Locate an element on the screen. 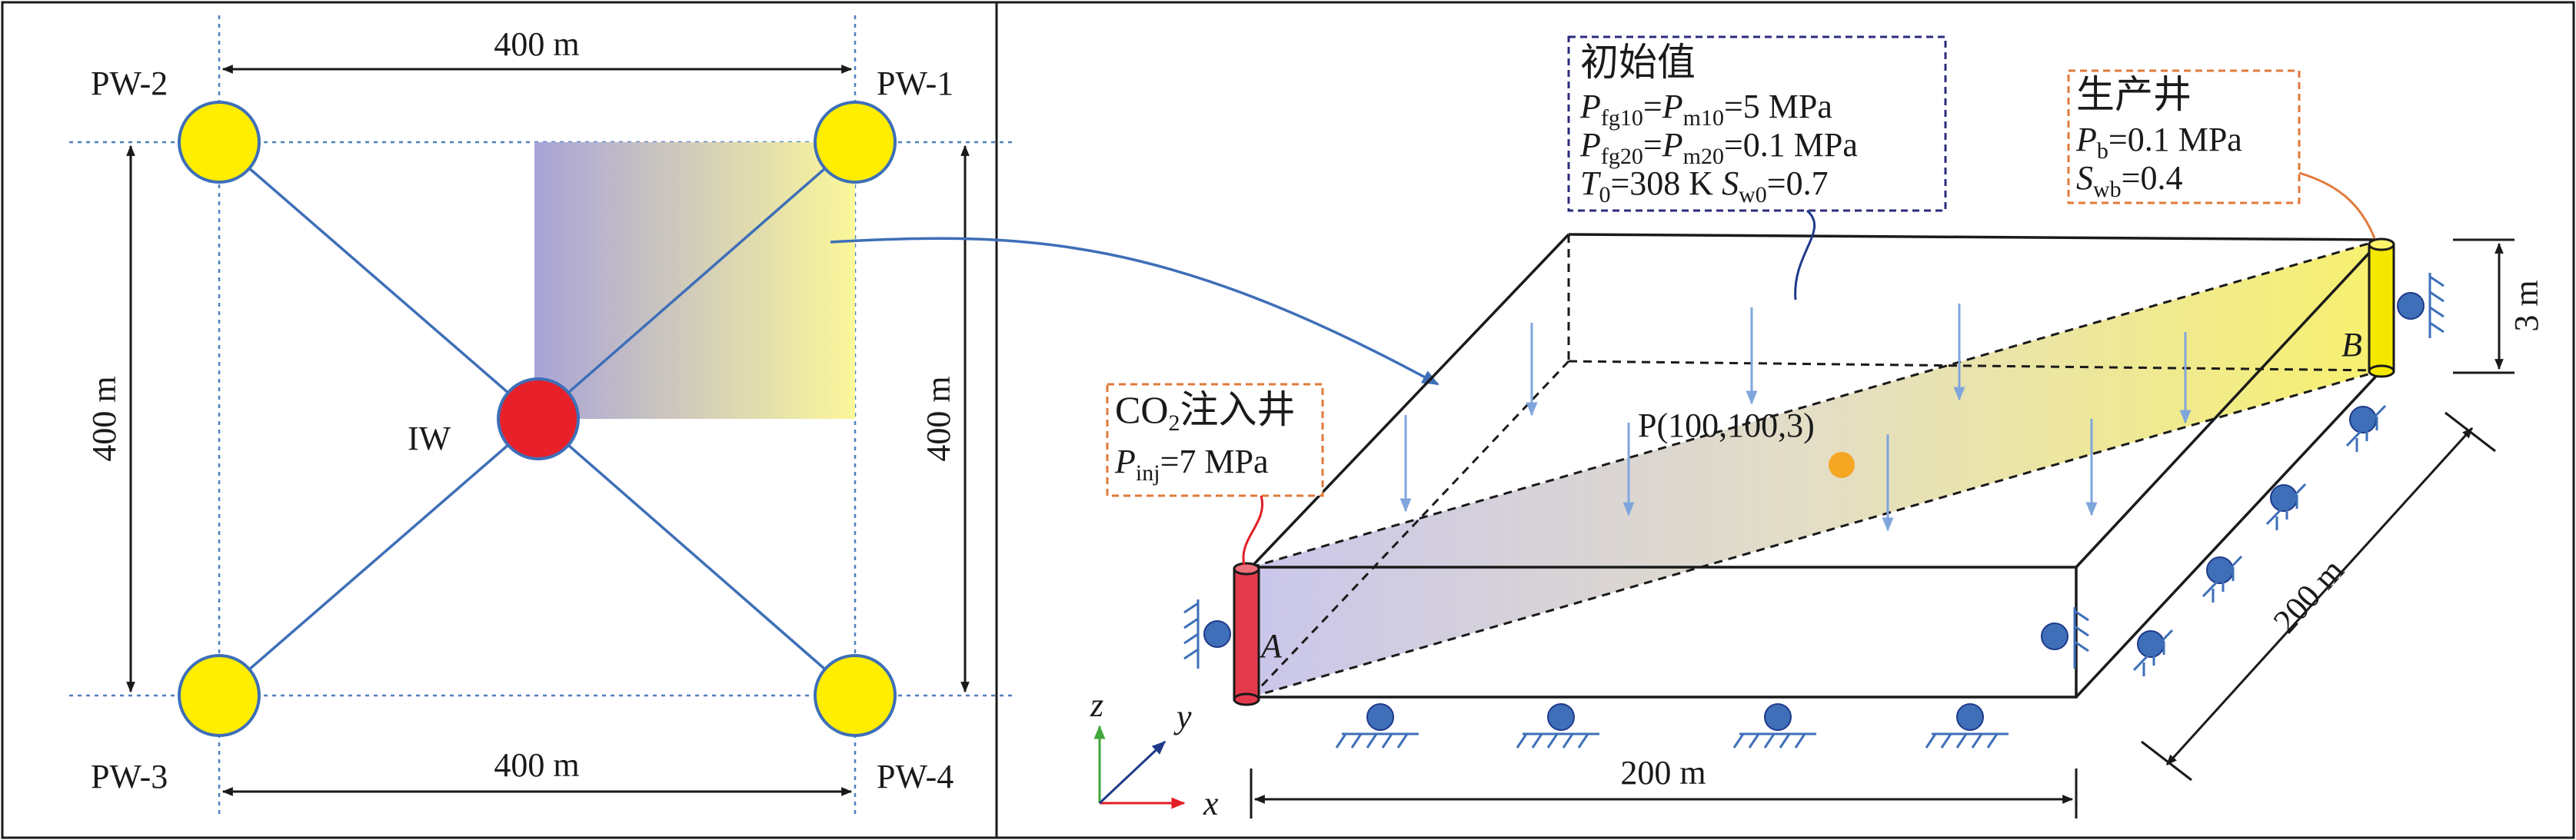  production-title: 生产井 is located at coordinates (2134, 95).